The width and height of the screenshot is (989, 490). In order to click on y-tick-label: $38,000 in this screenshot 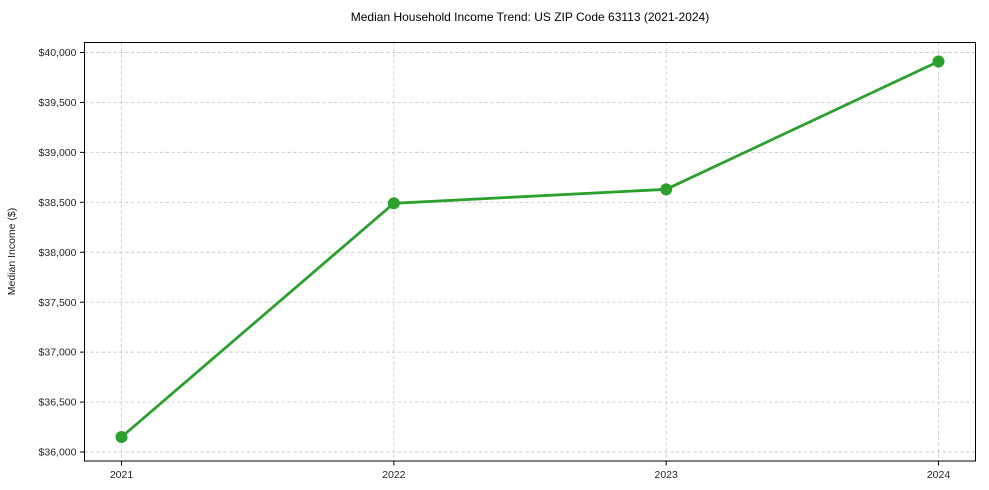, I will do `click(58, 253)`.